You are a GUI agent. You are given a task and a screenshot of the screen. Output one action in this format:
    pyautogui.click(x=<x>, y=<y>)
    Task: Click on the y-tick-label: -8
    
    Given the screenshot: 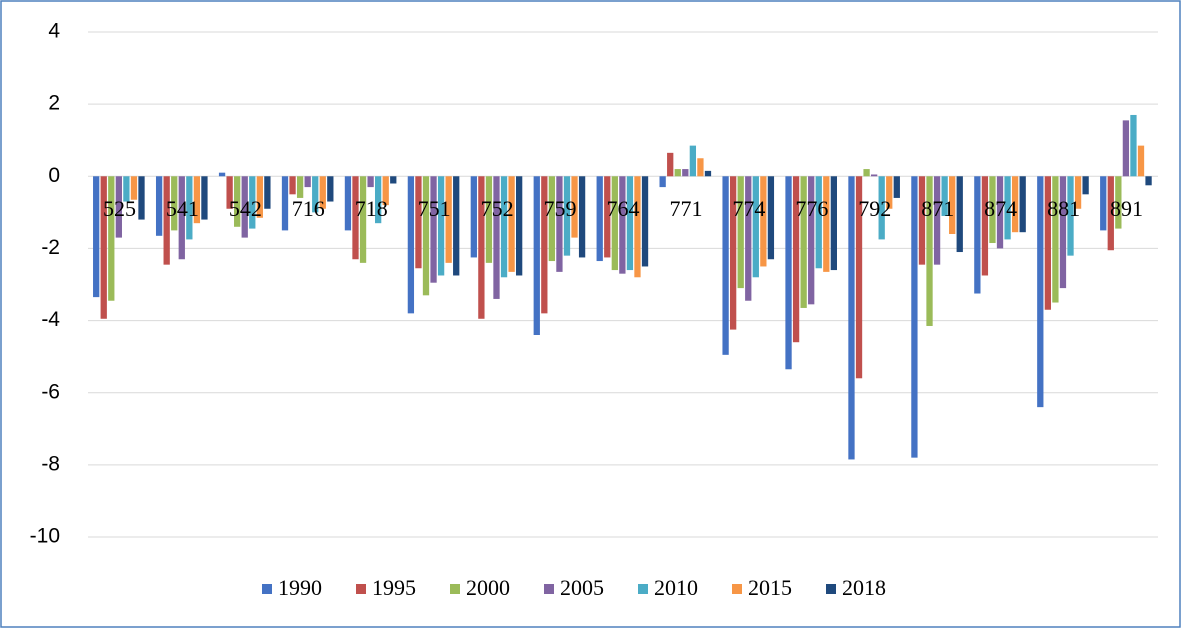 What is the action you would take?
    pyautogui.click(x=50, y=463)
    